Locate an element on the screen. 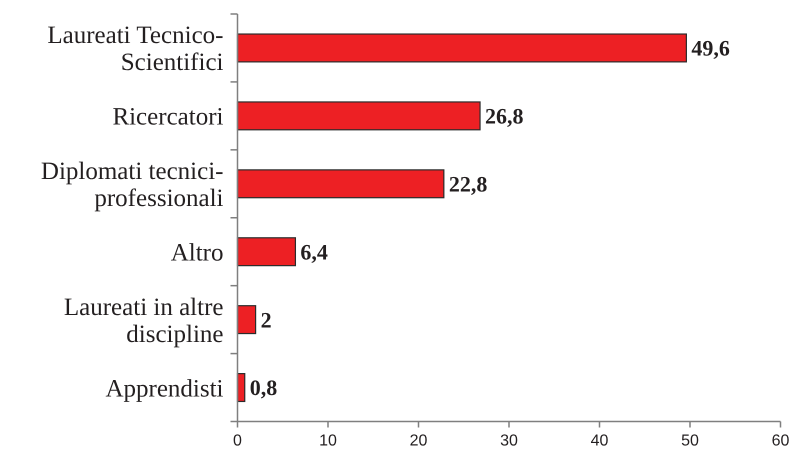 Image resolution: width=792 pixels, height=457 pixels. y-tick-label: Diplomati tecnici- professionali is located at coordinates (132, 185).